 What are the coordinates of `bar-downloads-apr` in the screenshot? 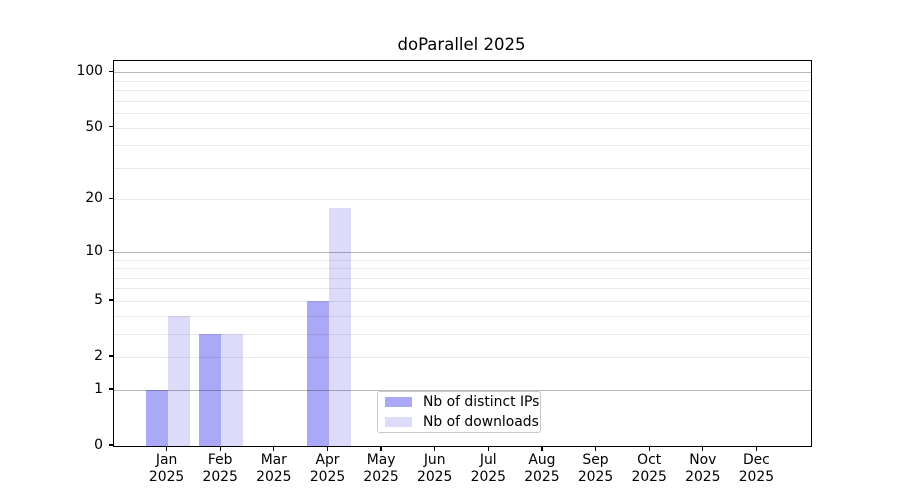 It's located at (339, 326).